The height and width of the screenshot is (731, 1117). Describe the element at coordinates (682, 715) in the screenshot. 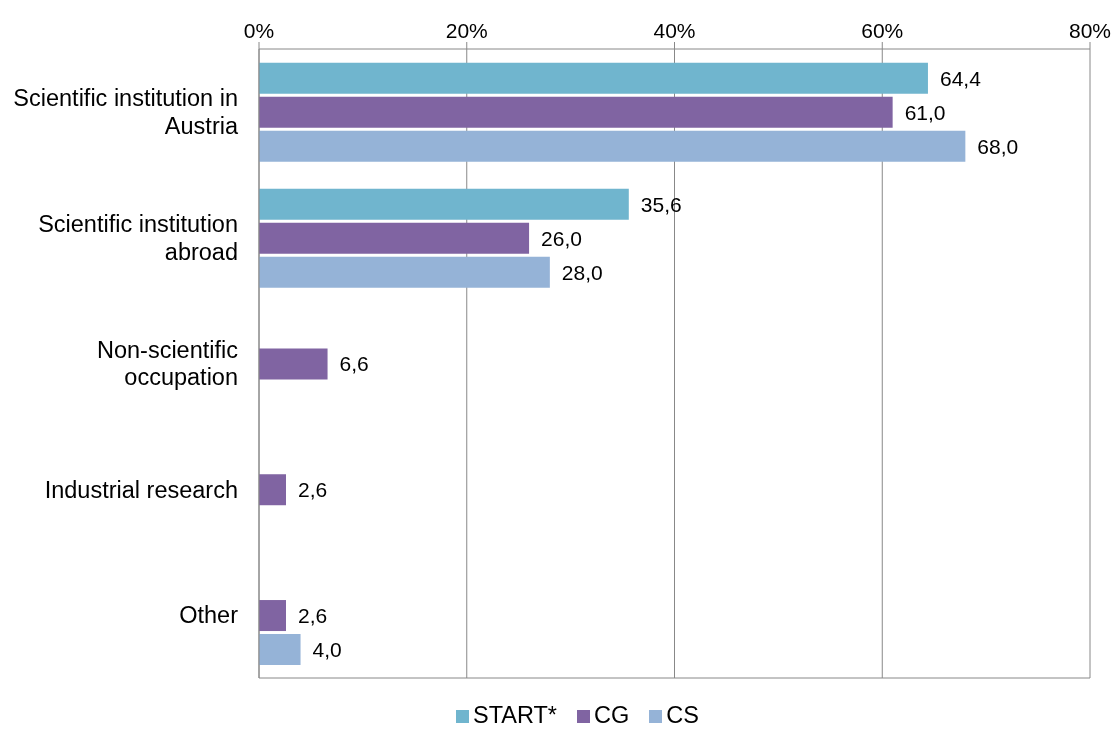

I see `legend-label: CS` at that location.